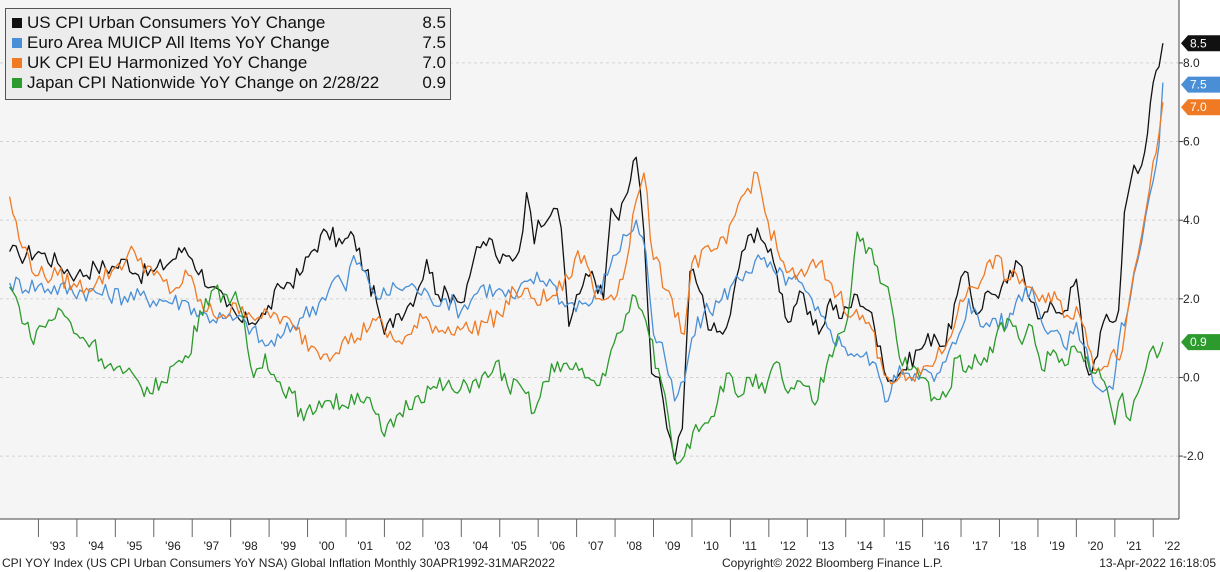  What do you see at coordinates (1191, 63) in the screenshot?
I see `y-tick-label: 8.0` at bounding box center [1191, 63].